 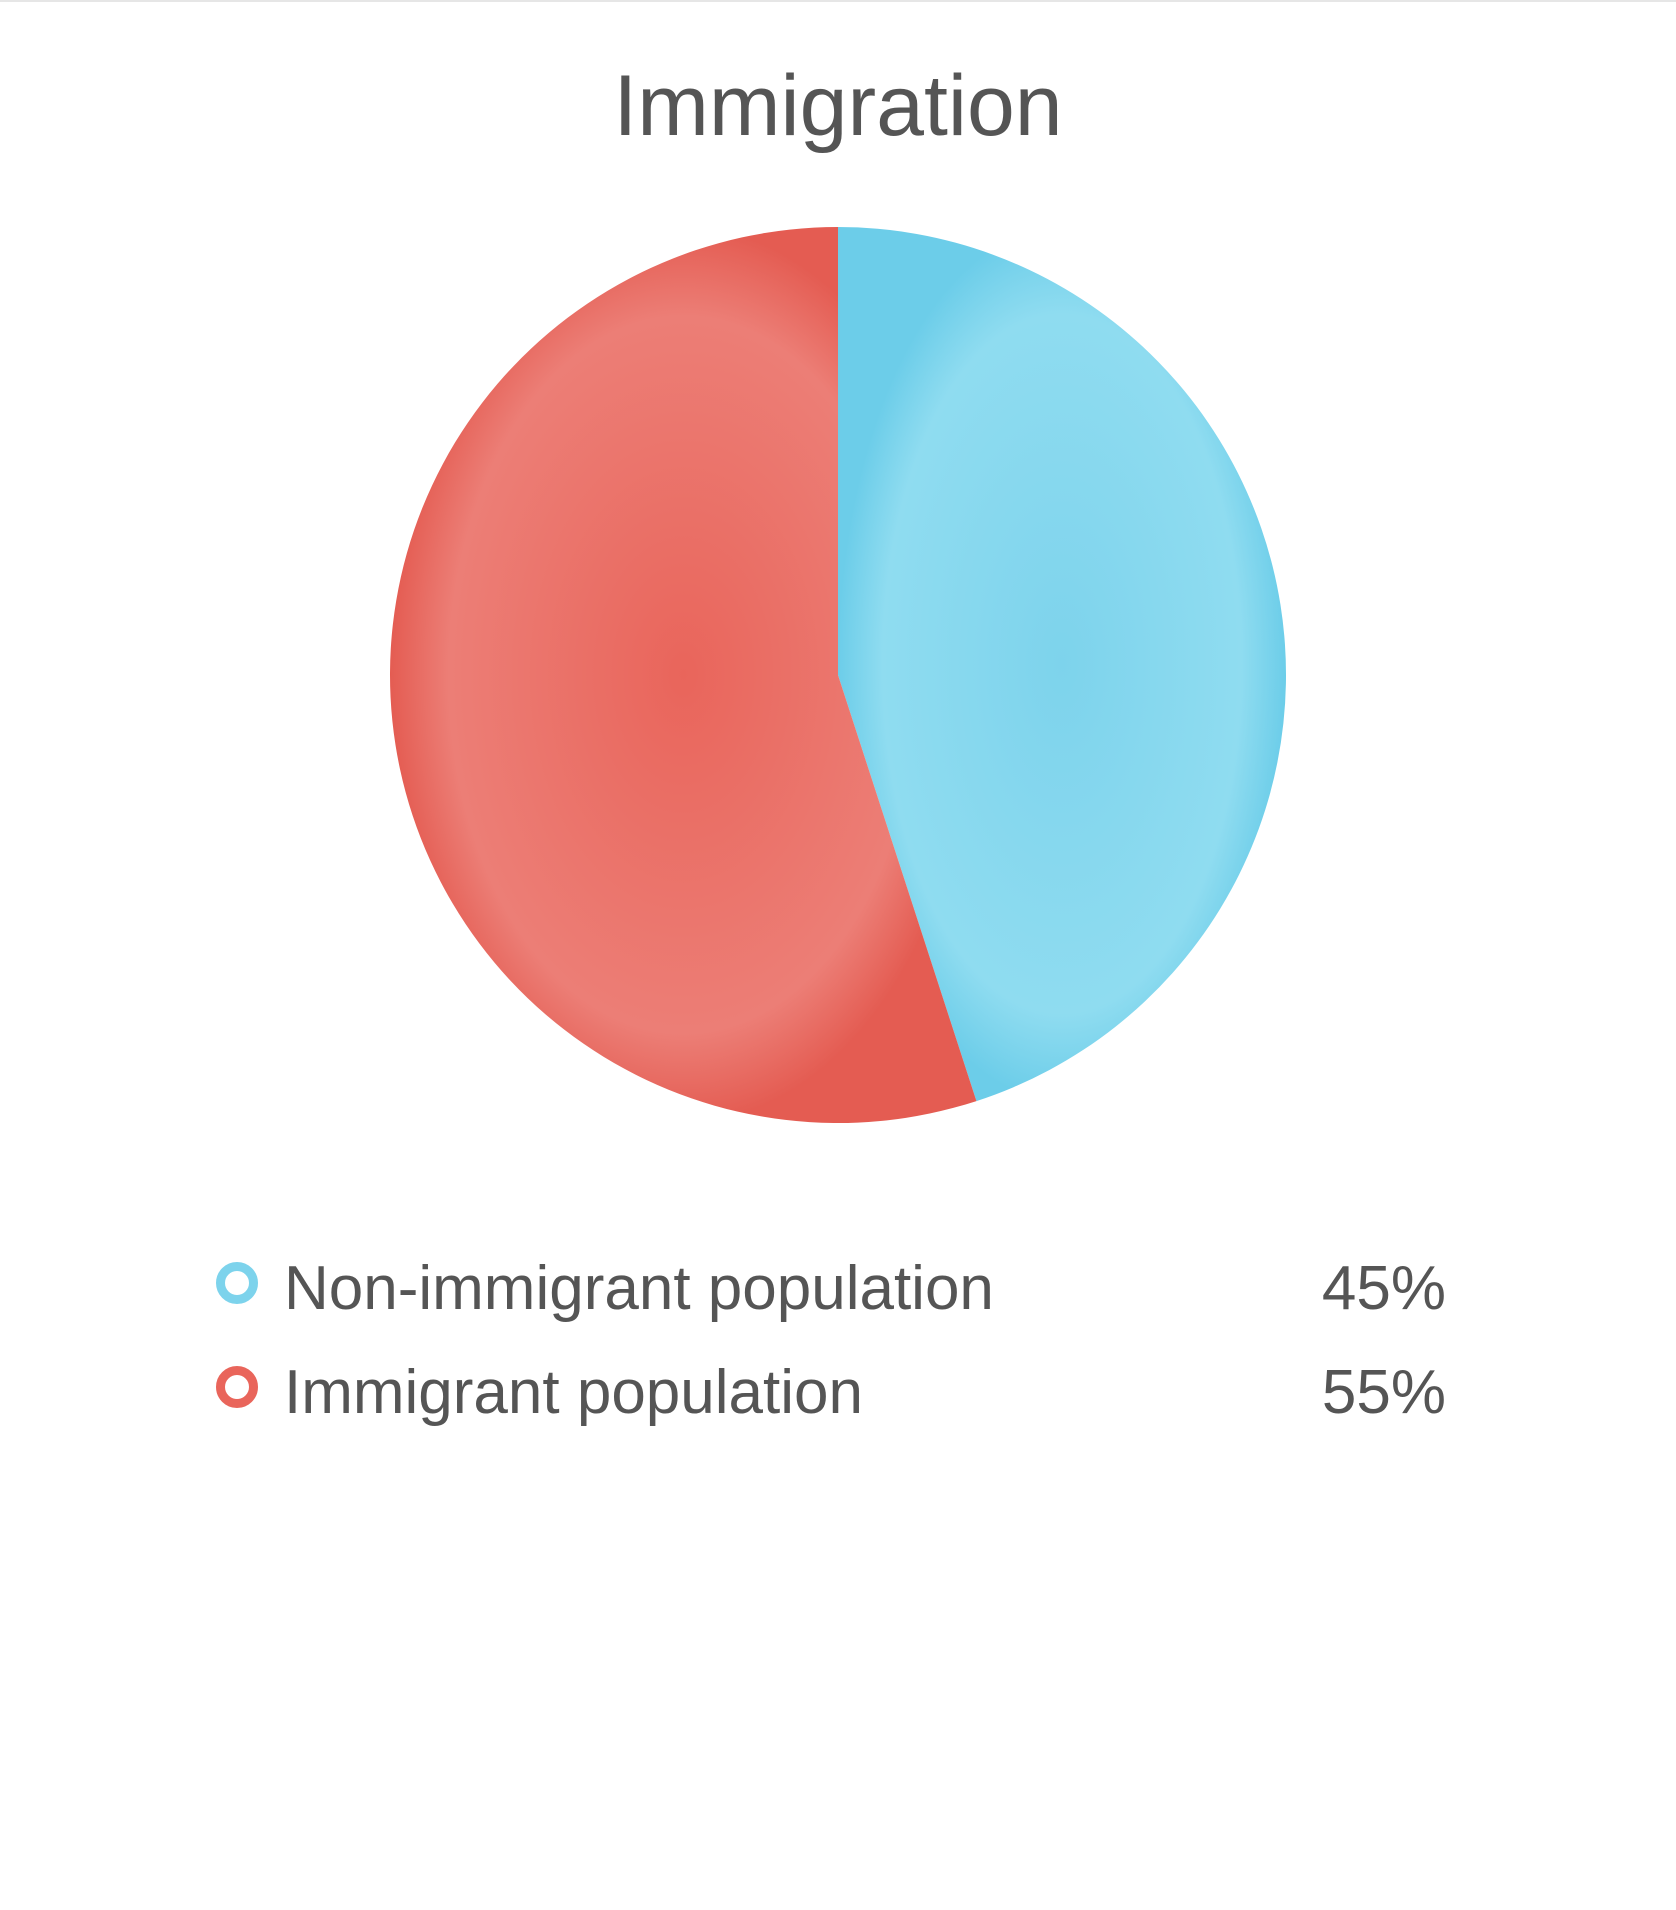 What do you see at coordinates (573, 1392) in the screenshot?
I see `legend-label: Immigrant population` at bounding box center [573, 1392].